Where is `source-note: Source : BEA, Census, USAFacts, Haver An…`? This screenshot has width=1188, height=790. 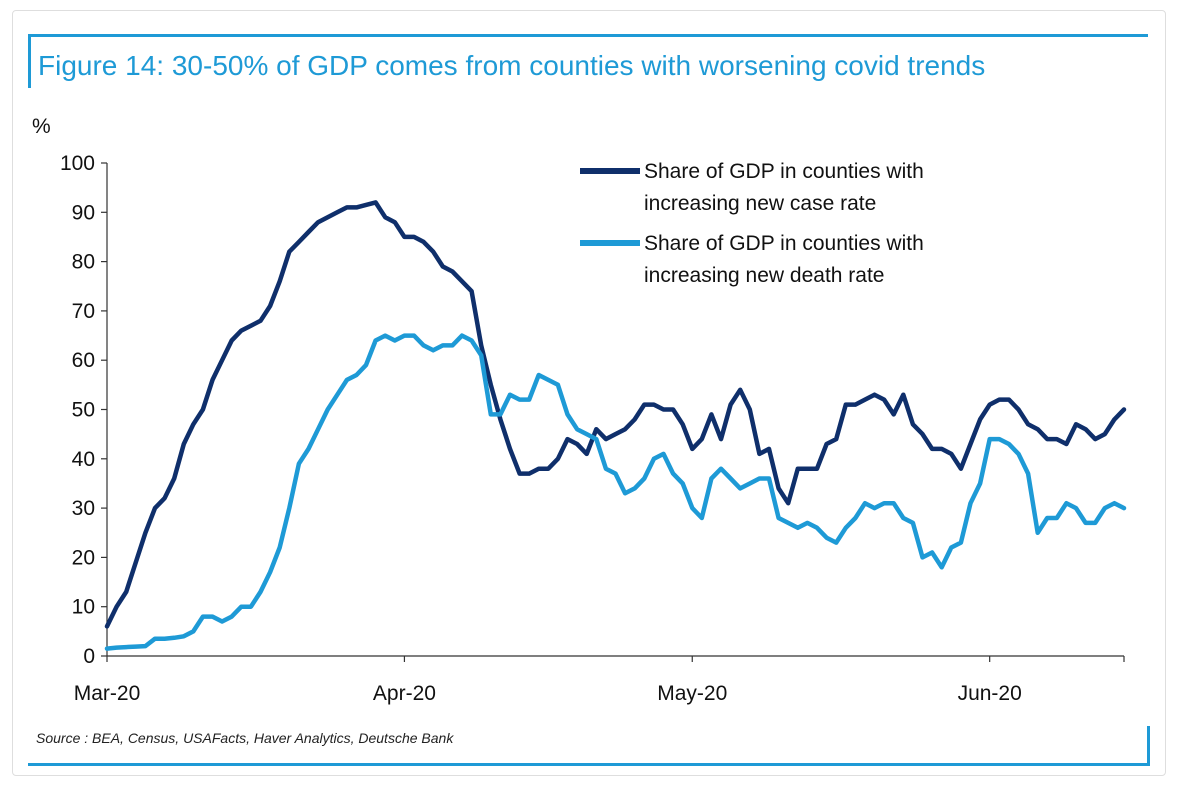
source-note: Source : BEA, Census, USAFacts, Haver An… is located at coordinates (245, 738).